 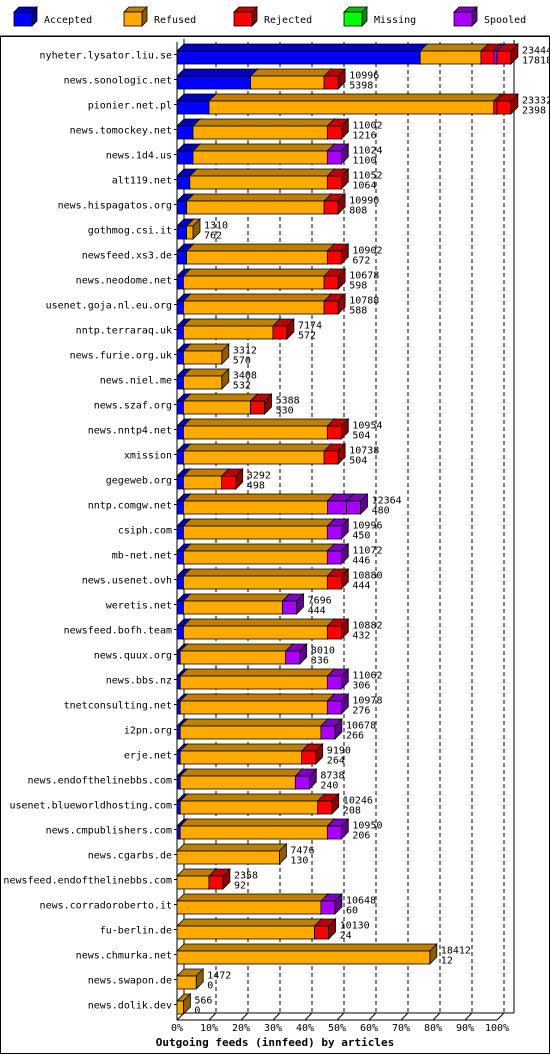 I want to click on value-total: 10678, so click(x=361, y=726).